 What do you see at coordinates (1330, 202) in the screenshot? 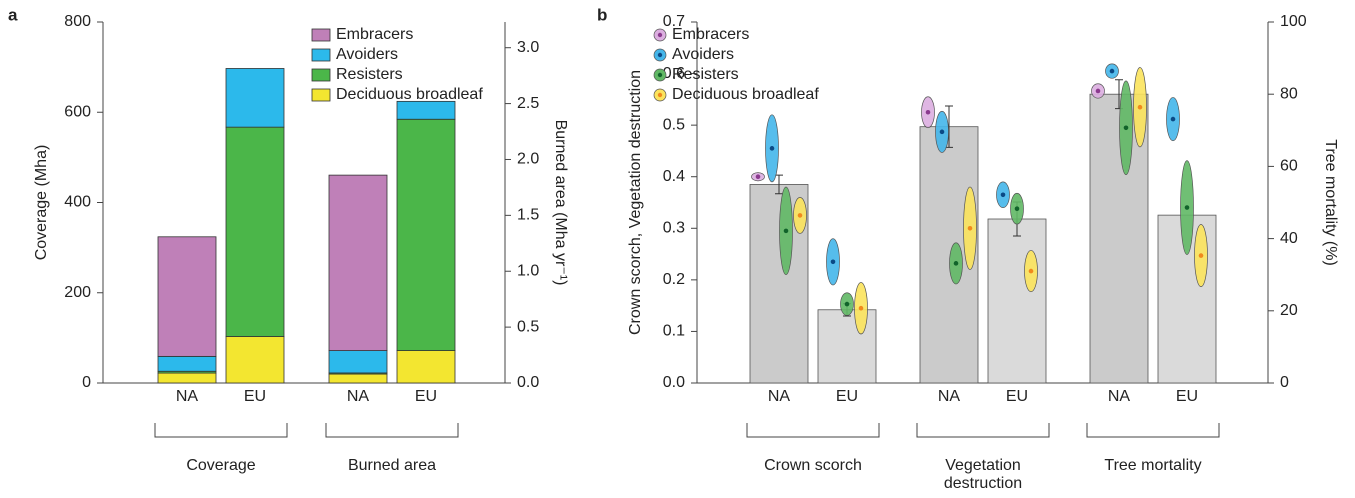
I see `y2-axis-title: Tree mortality (%)` at bounding box center [1330, 202].